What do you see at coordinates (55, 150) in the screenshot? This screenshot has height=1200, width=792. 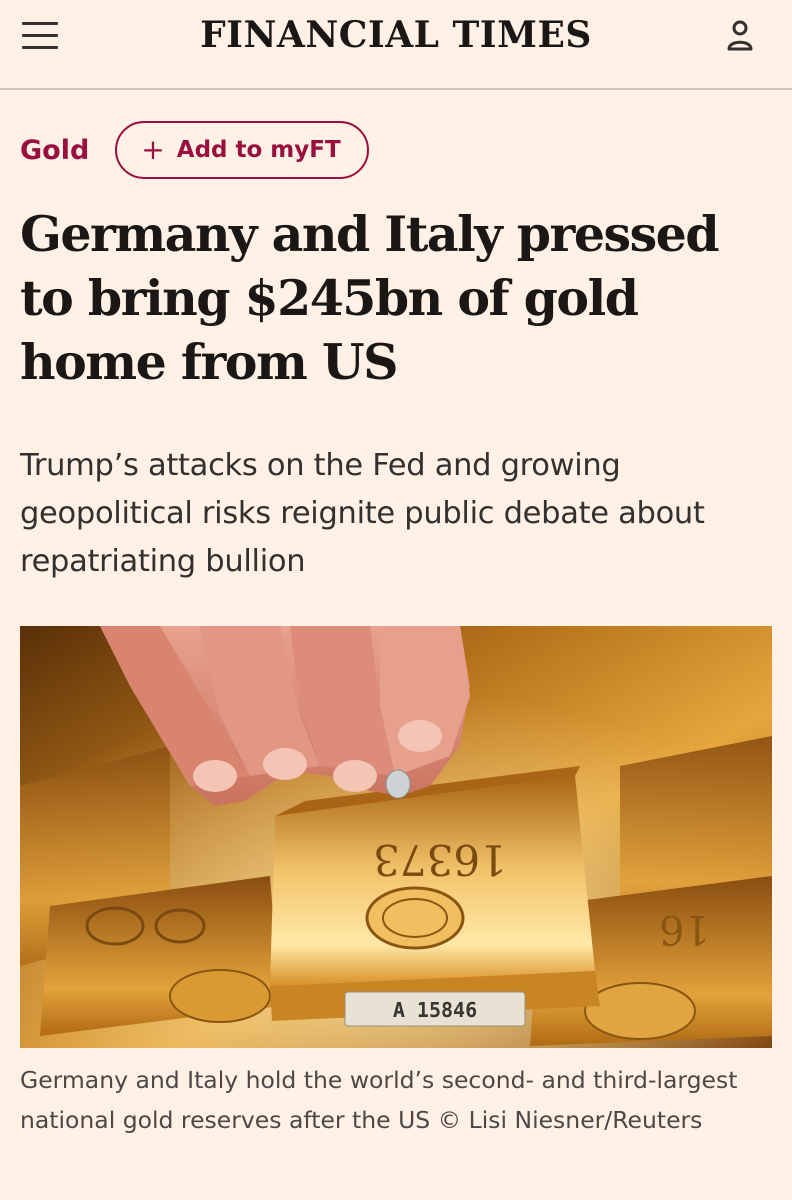 I see `topic-link-gold: Gold` at bounding box center [55, 150].